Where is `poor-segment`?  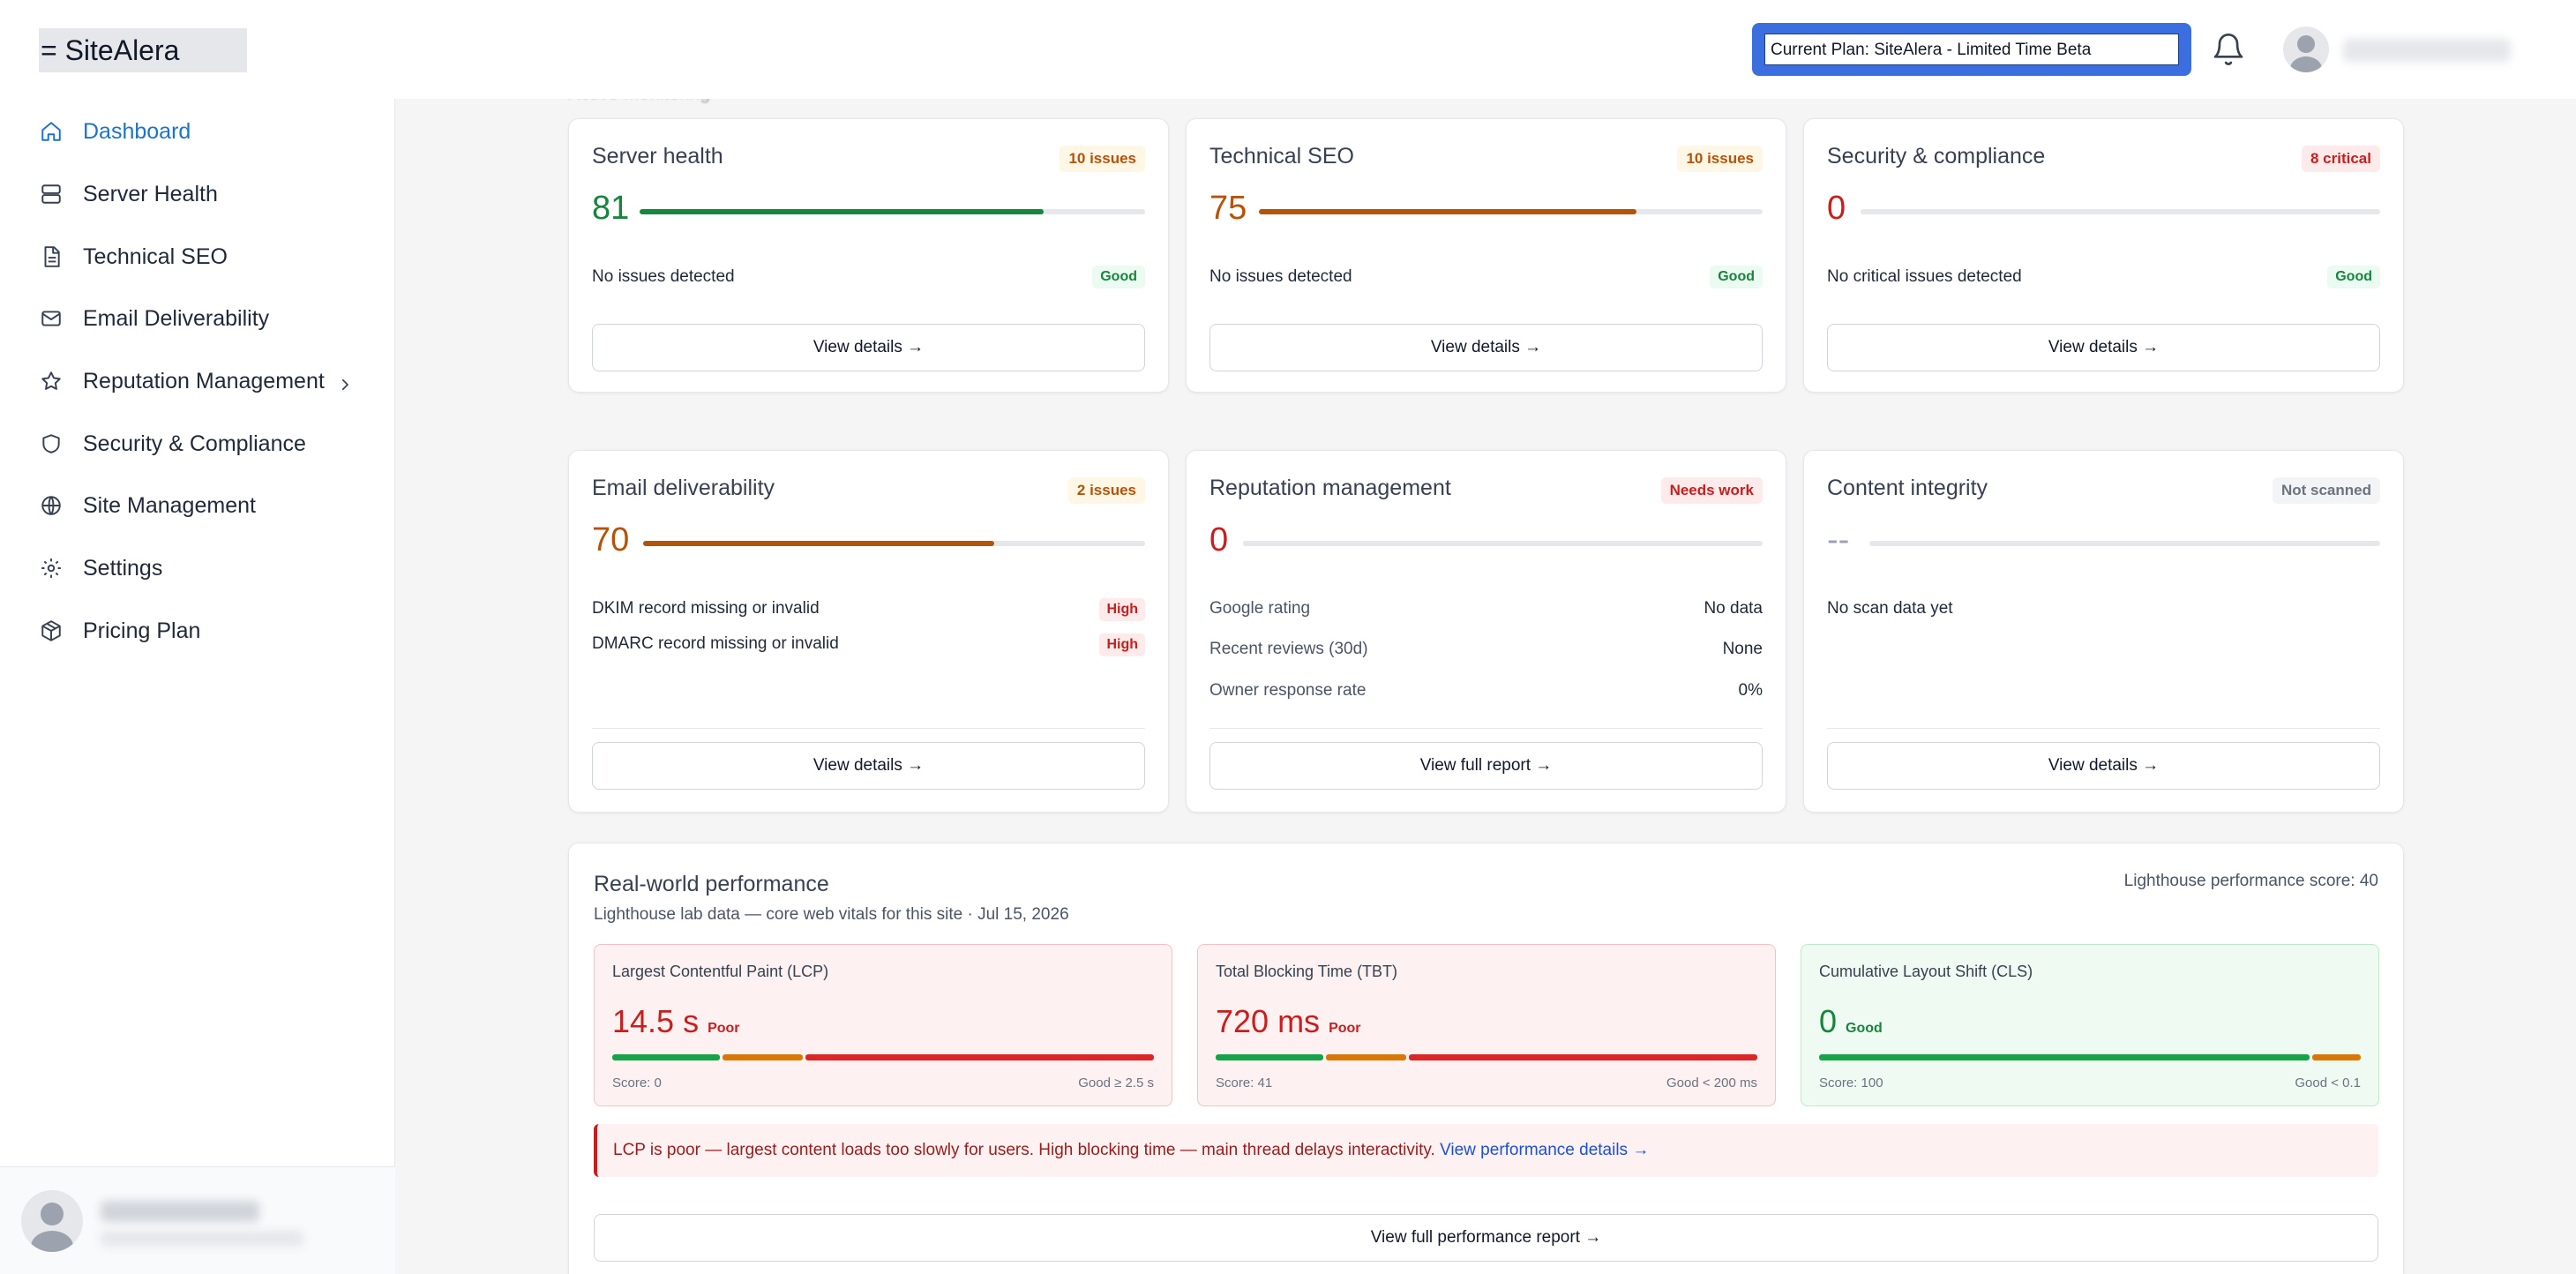 poor-segment is located at coordinates (1583, 1057).